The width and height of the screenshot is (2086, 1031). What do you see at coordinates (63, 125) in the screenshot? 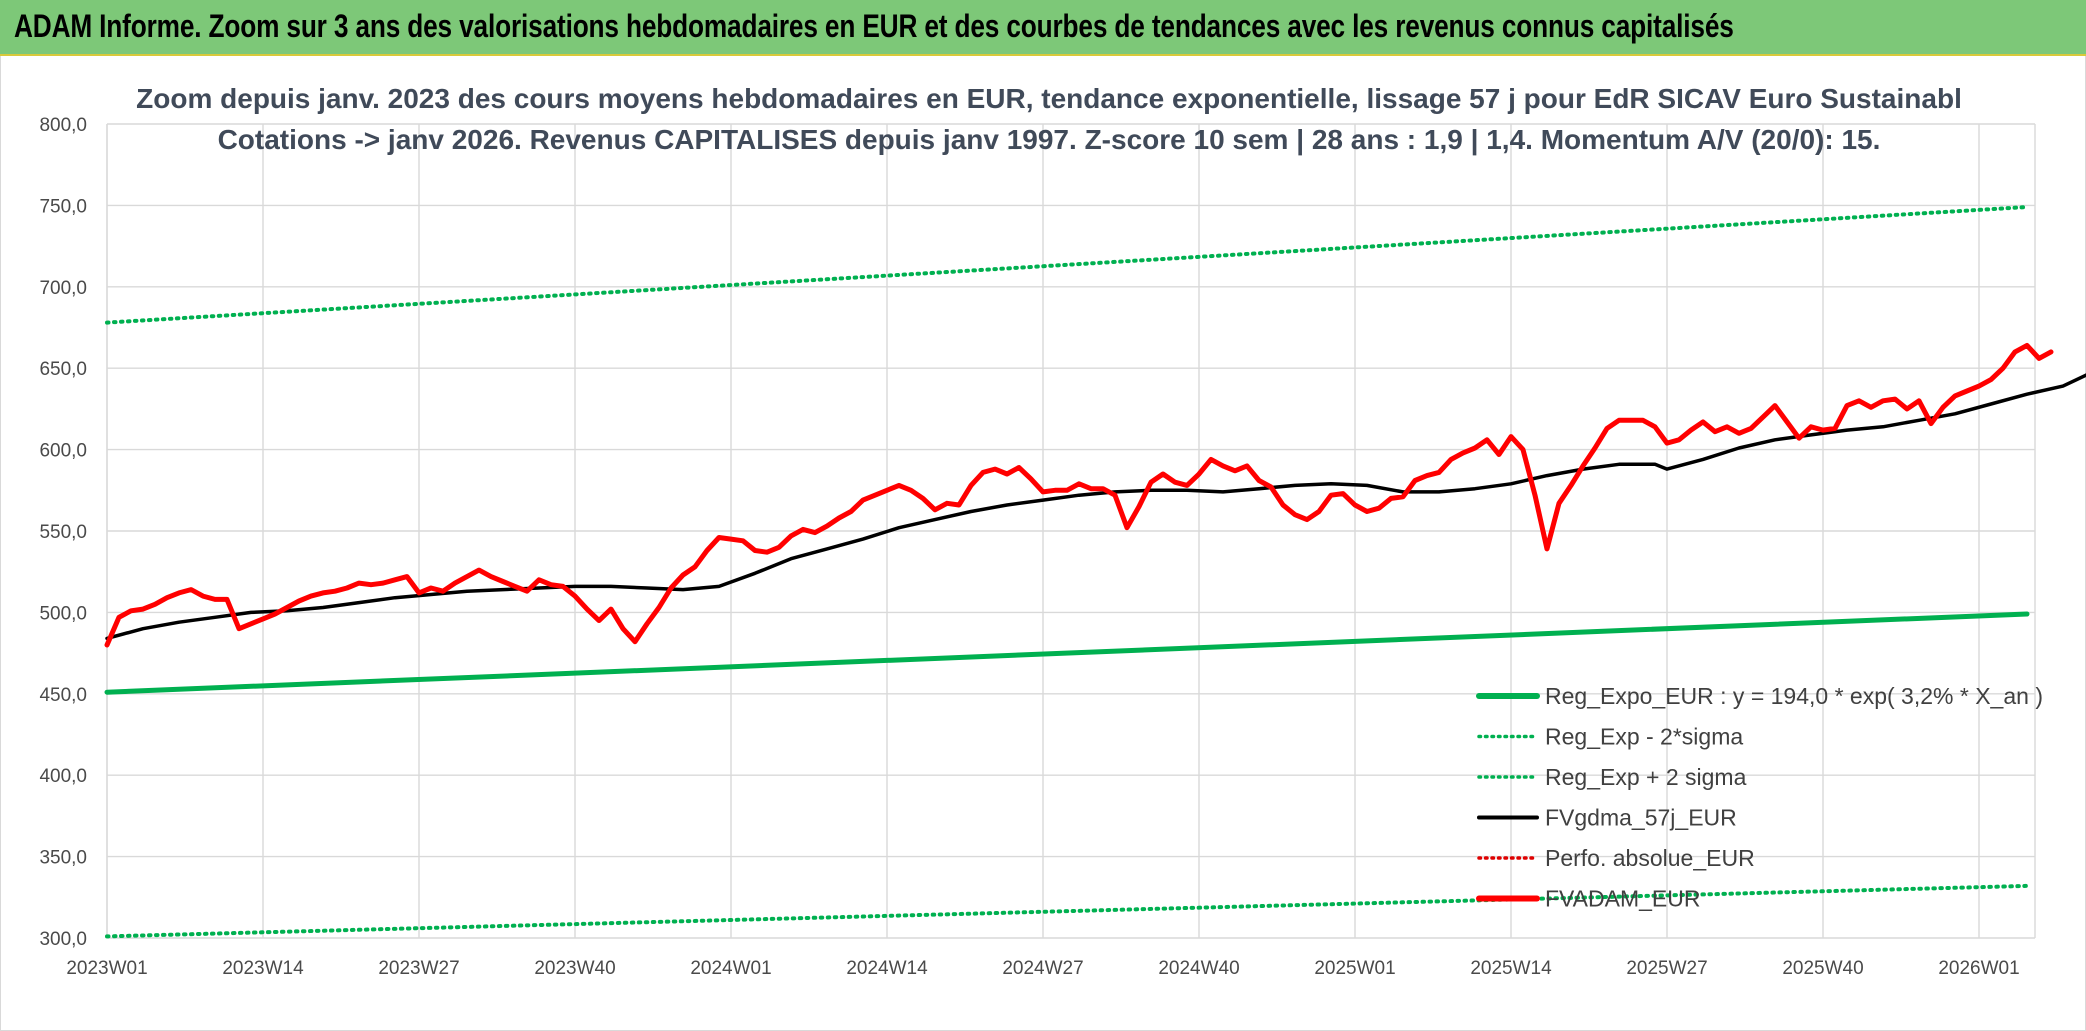
I see `y-tick-label: 800,0` at bounding box center [63, 125].